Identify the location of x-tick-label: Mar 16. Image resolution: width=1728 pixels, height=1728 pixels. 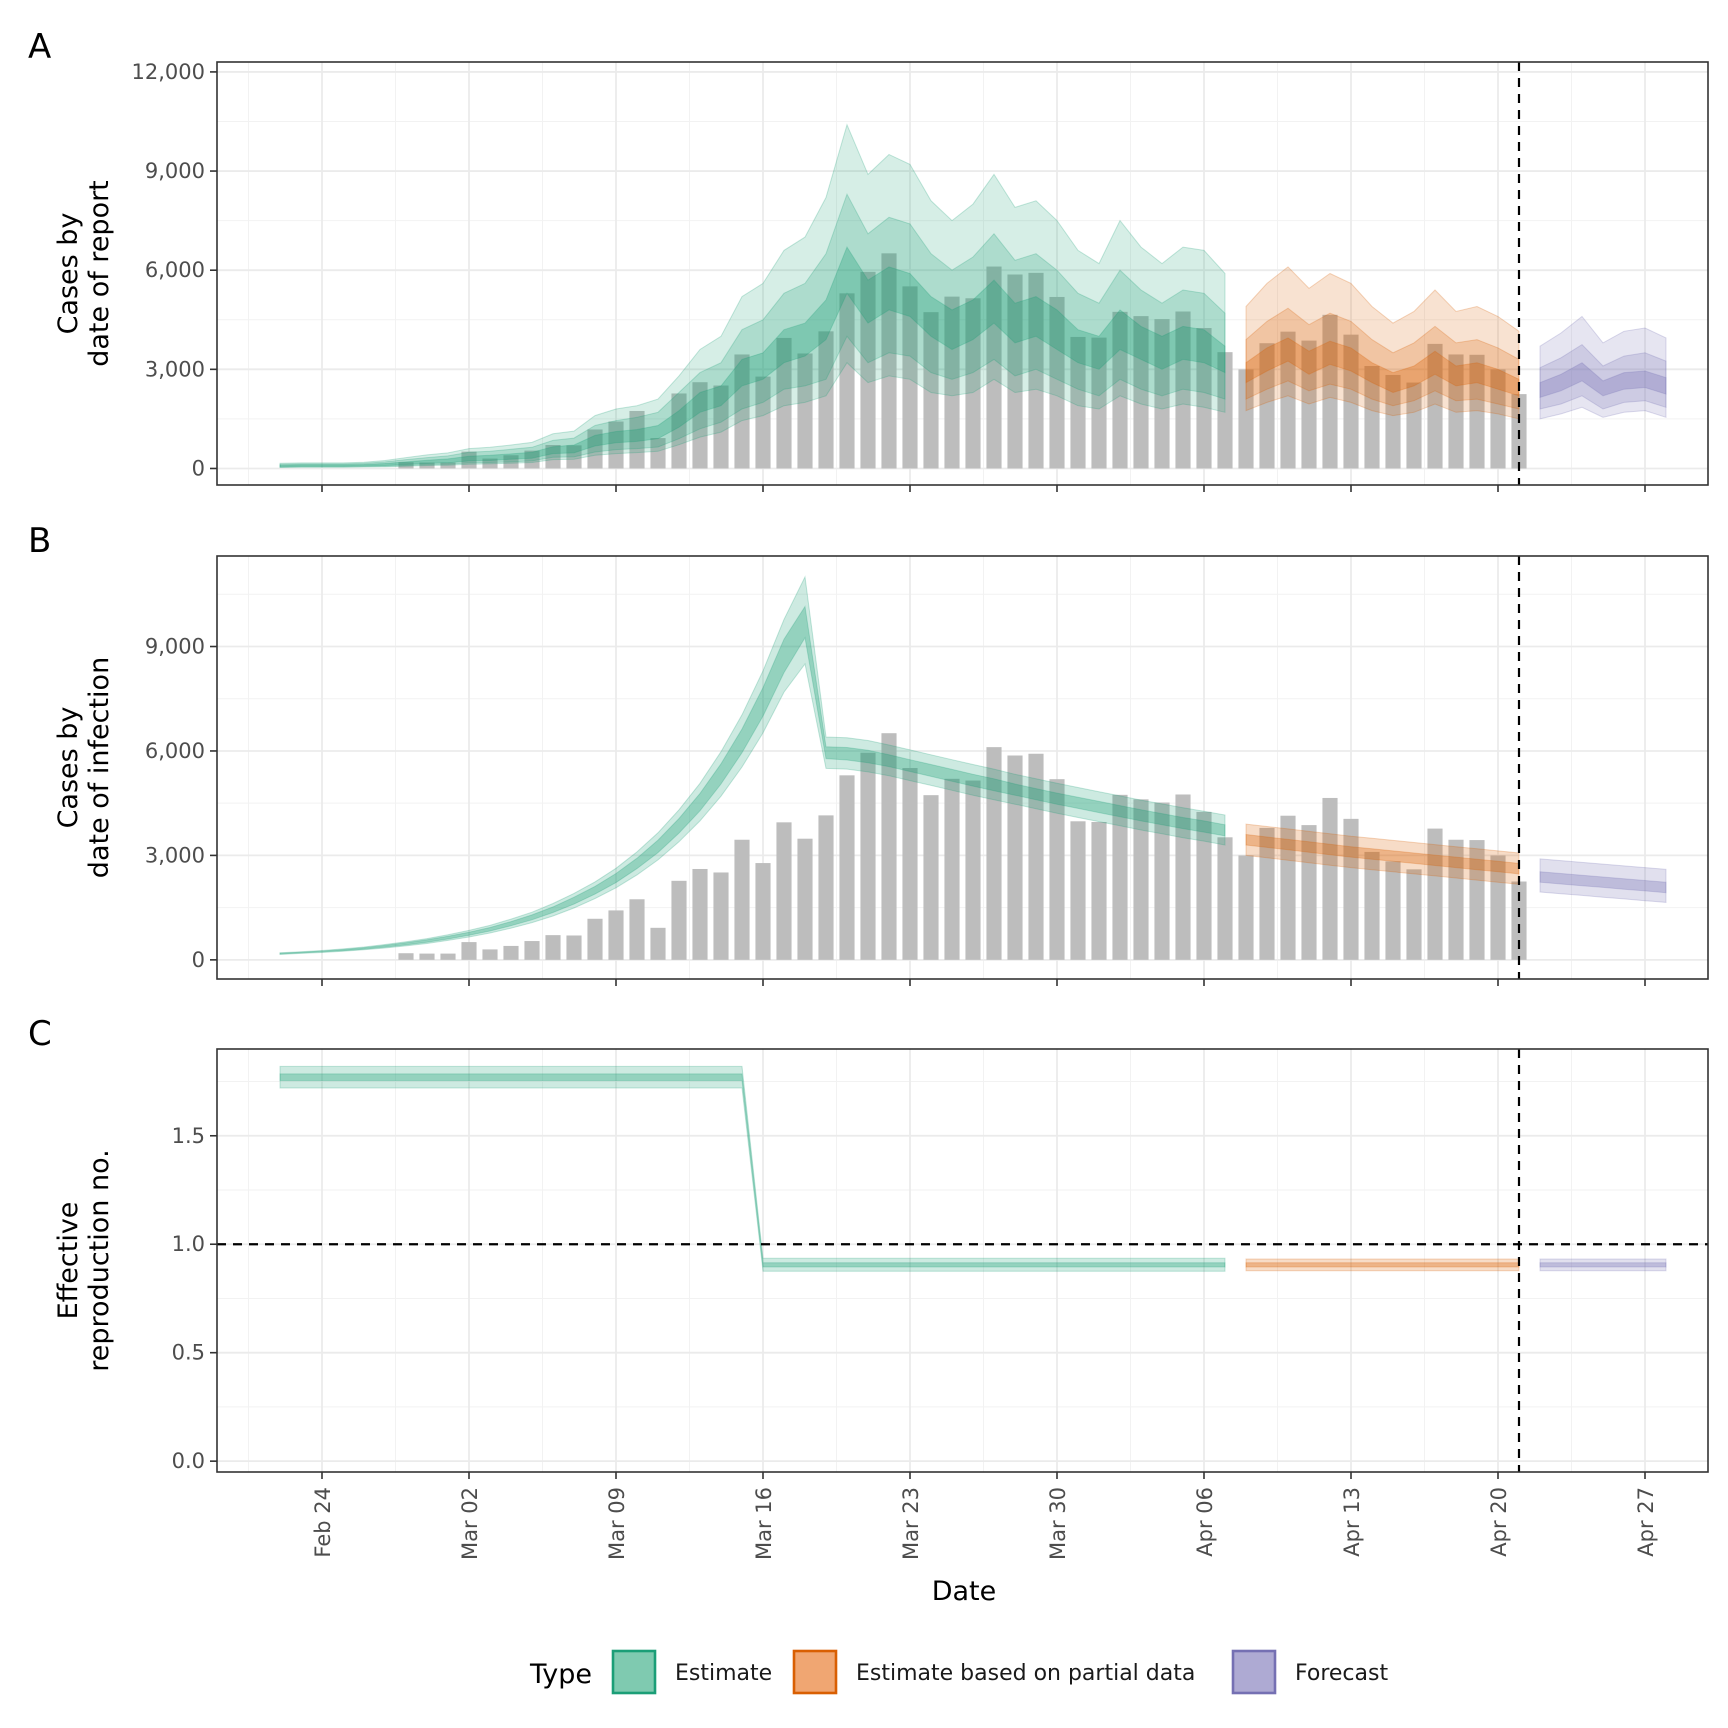
(764, 1523).